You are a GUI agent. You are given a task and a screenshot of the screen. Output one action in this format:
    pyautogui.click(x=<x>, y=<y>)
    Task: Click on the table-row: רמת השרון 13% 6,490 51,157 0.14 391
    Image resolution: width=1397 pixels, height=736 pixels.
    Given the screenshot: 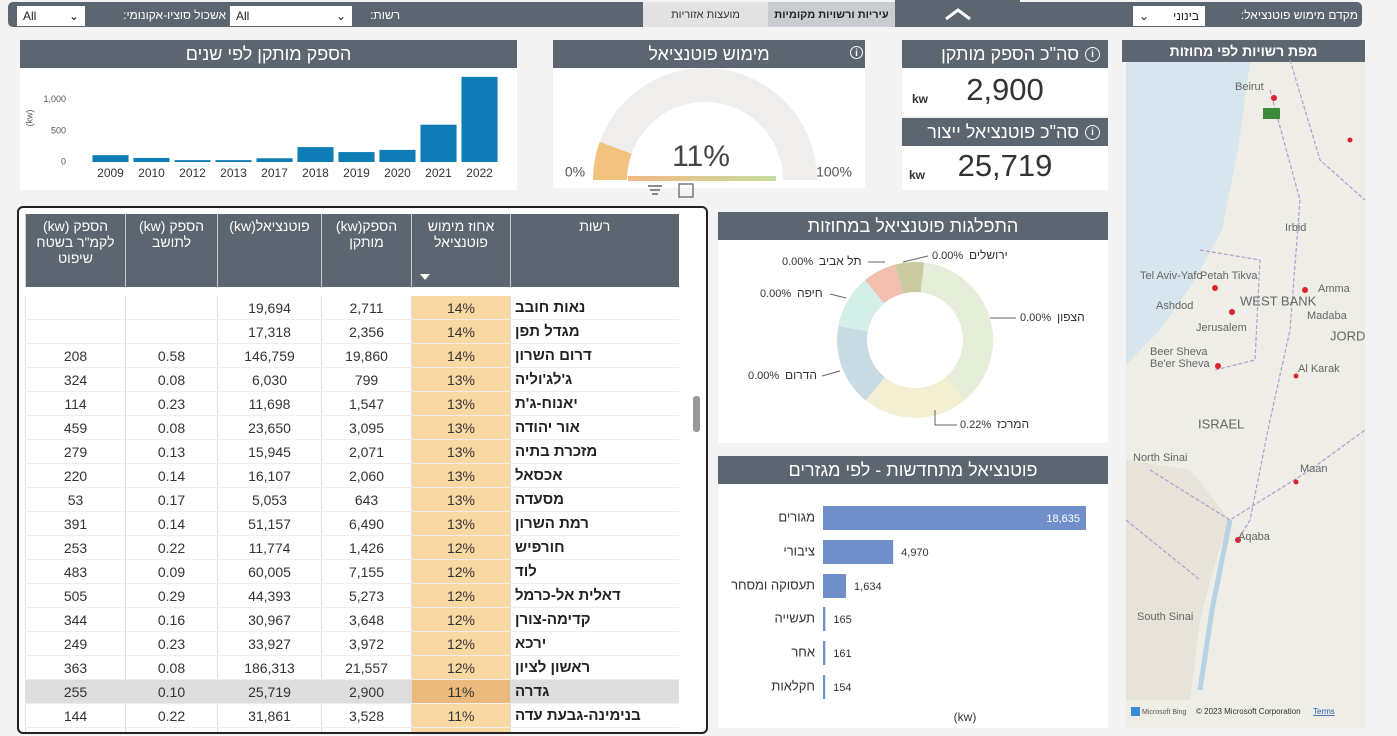 What is the action you would take?
    pyautogui.click(x=352, y=523)
    